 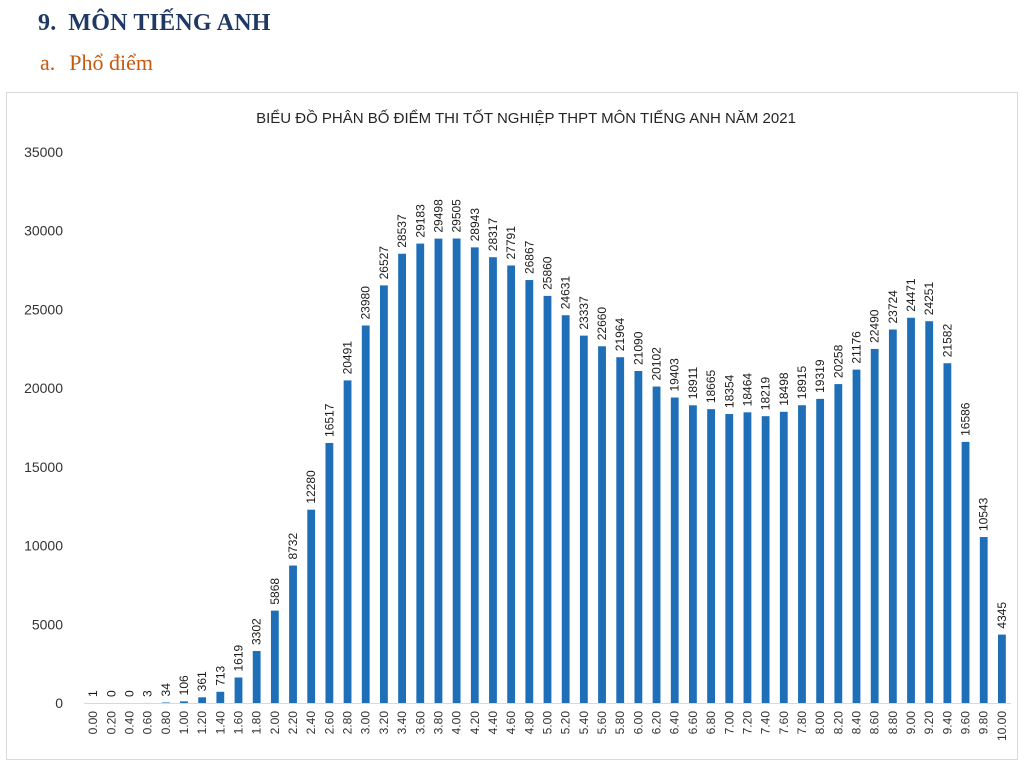 What do you see at coordinates (766, 393) in the screenshot?
I see `data-label: 18219` at bounding box center [766, 393].